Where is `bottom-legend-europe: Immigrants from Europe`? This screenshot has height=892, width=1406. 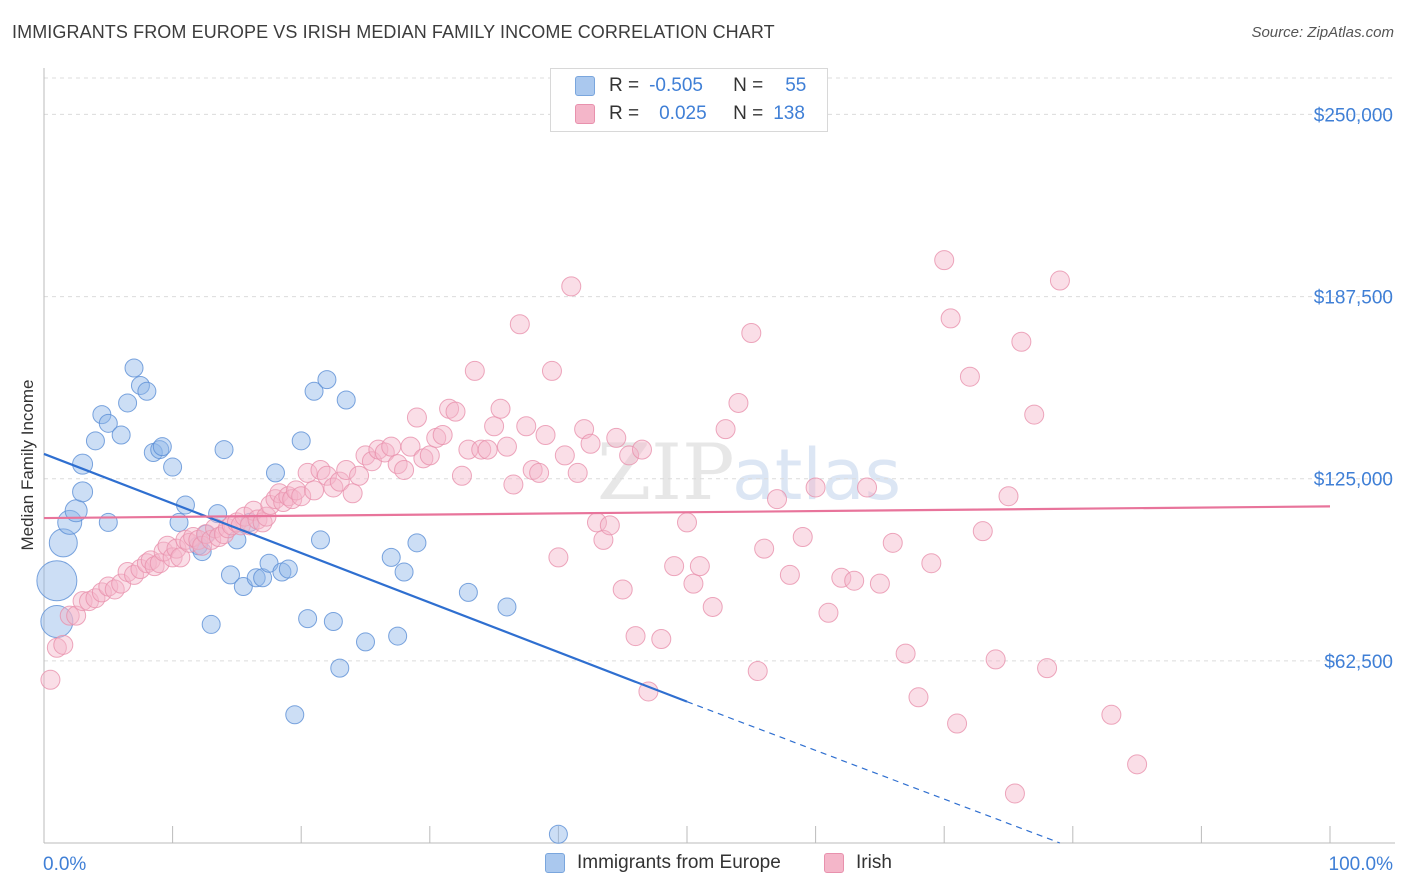
bottom-legend-europe: Immigrants from Europe is located at coordinates (663, 863).